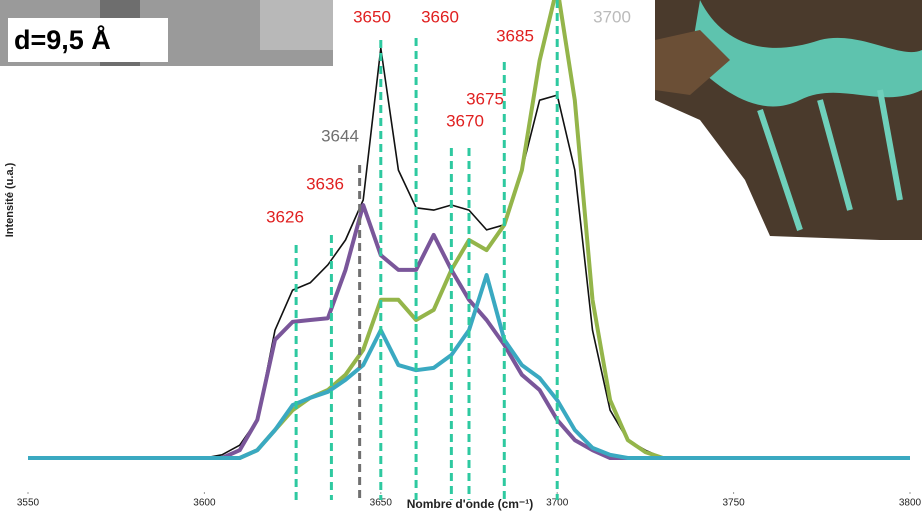 The image size is (922, 512). I want to click on peak-label: 3675, so click(485, 98).